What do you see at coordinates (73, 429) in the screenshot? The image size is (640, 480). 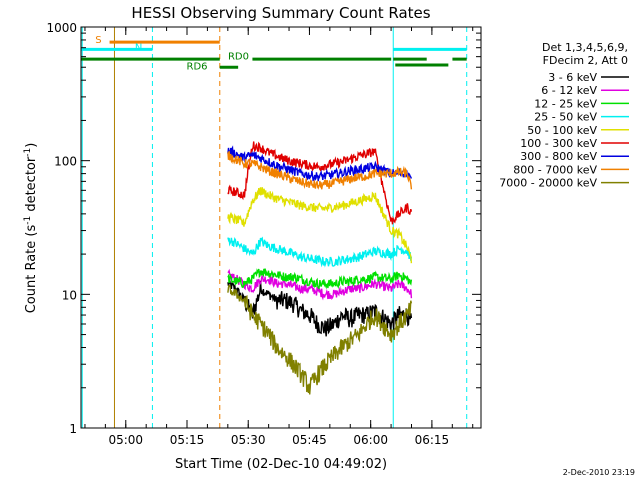 I see `y-tick-label-0: 1` at bounding box center [73, 429].